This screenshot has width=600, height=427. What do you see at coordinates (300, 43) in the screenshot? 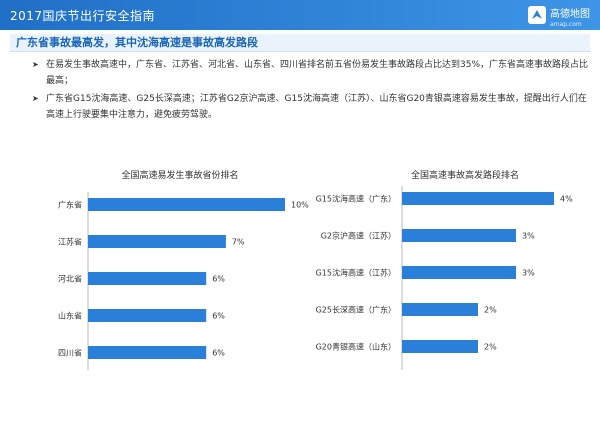
I see `section-title: 广东省事故最高发，其中沈海高速是事故高发路段` at bounding box center [300, 43].